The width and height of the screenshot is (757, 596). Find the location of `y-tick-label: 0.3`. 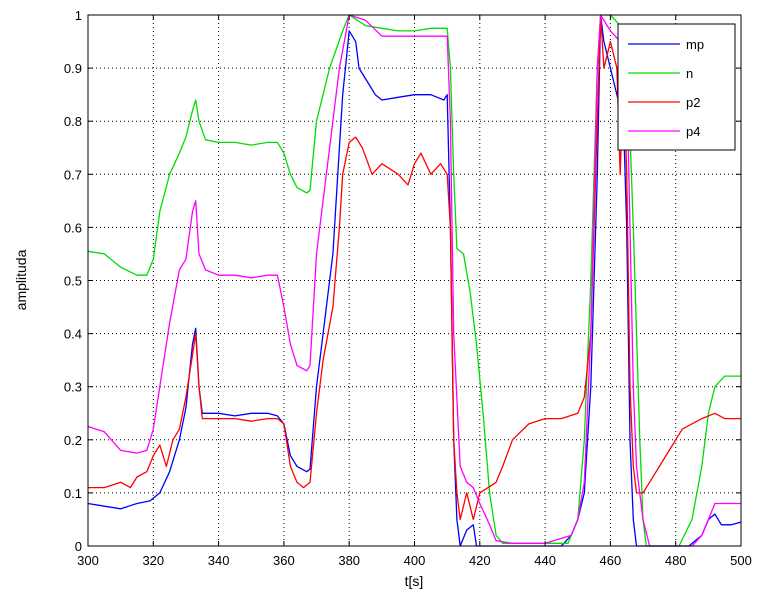

y-tick-label: 0.3 is located at coordinates (73, 387).